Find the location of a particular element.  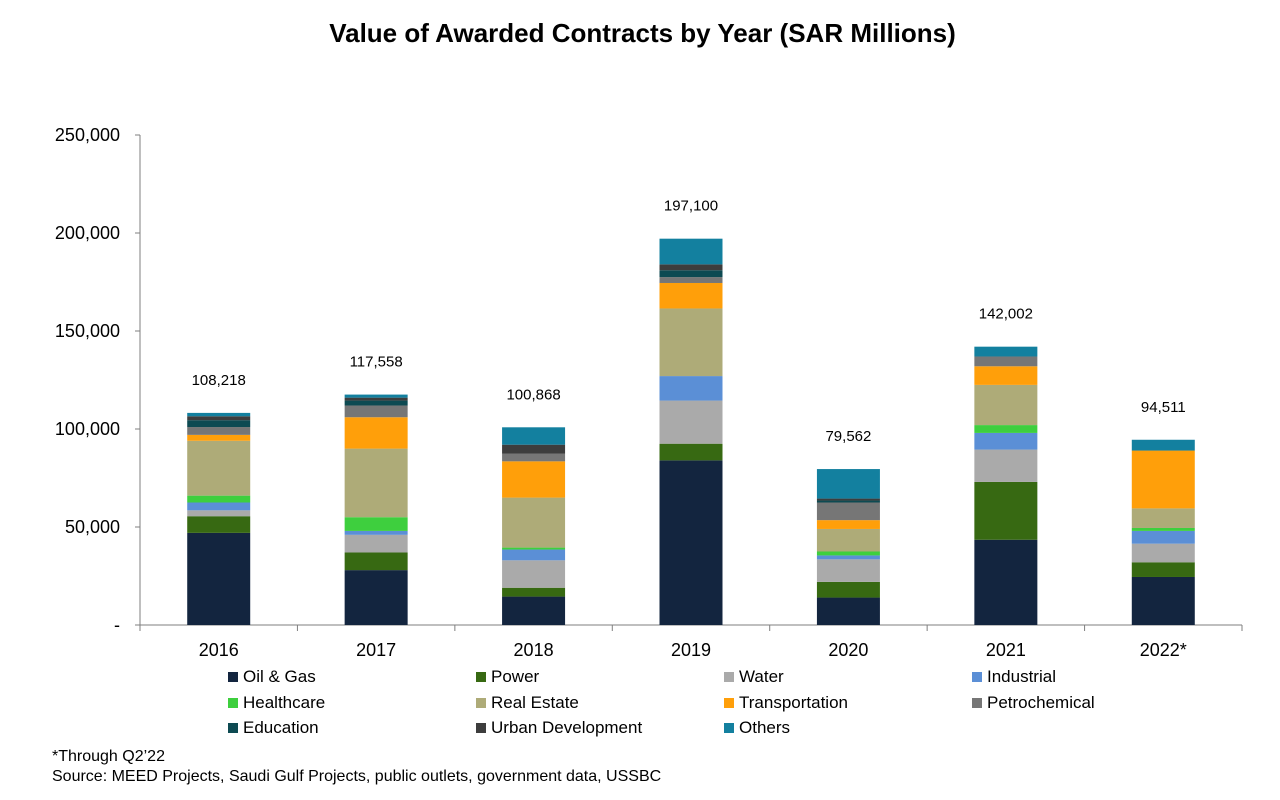

legend-item: Others is located at coordinates (757, 728).